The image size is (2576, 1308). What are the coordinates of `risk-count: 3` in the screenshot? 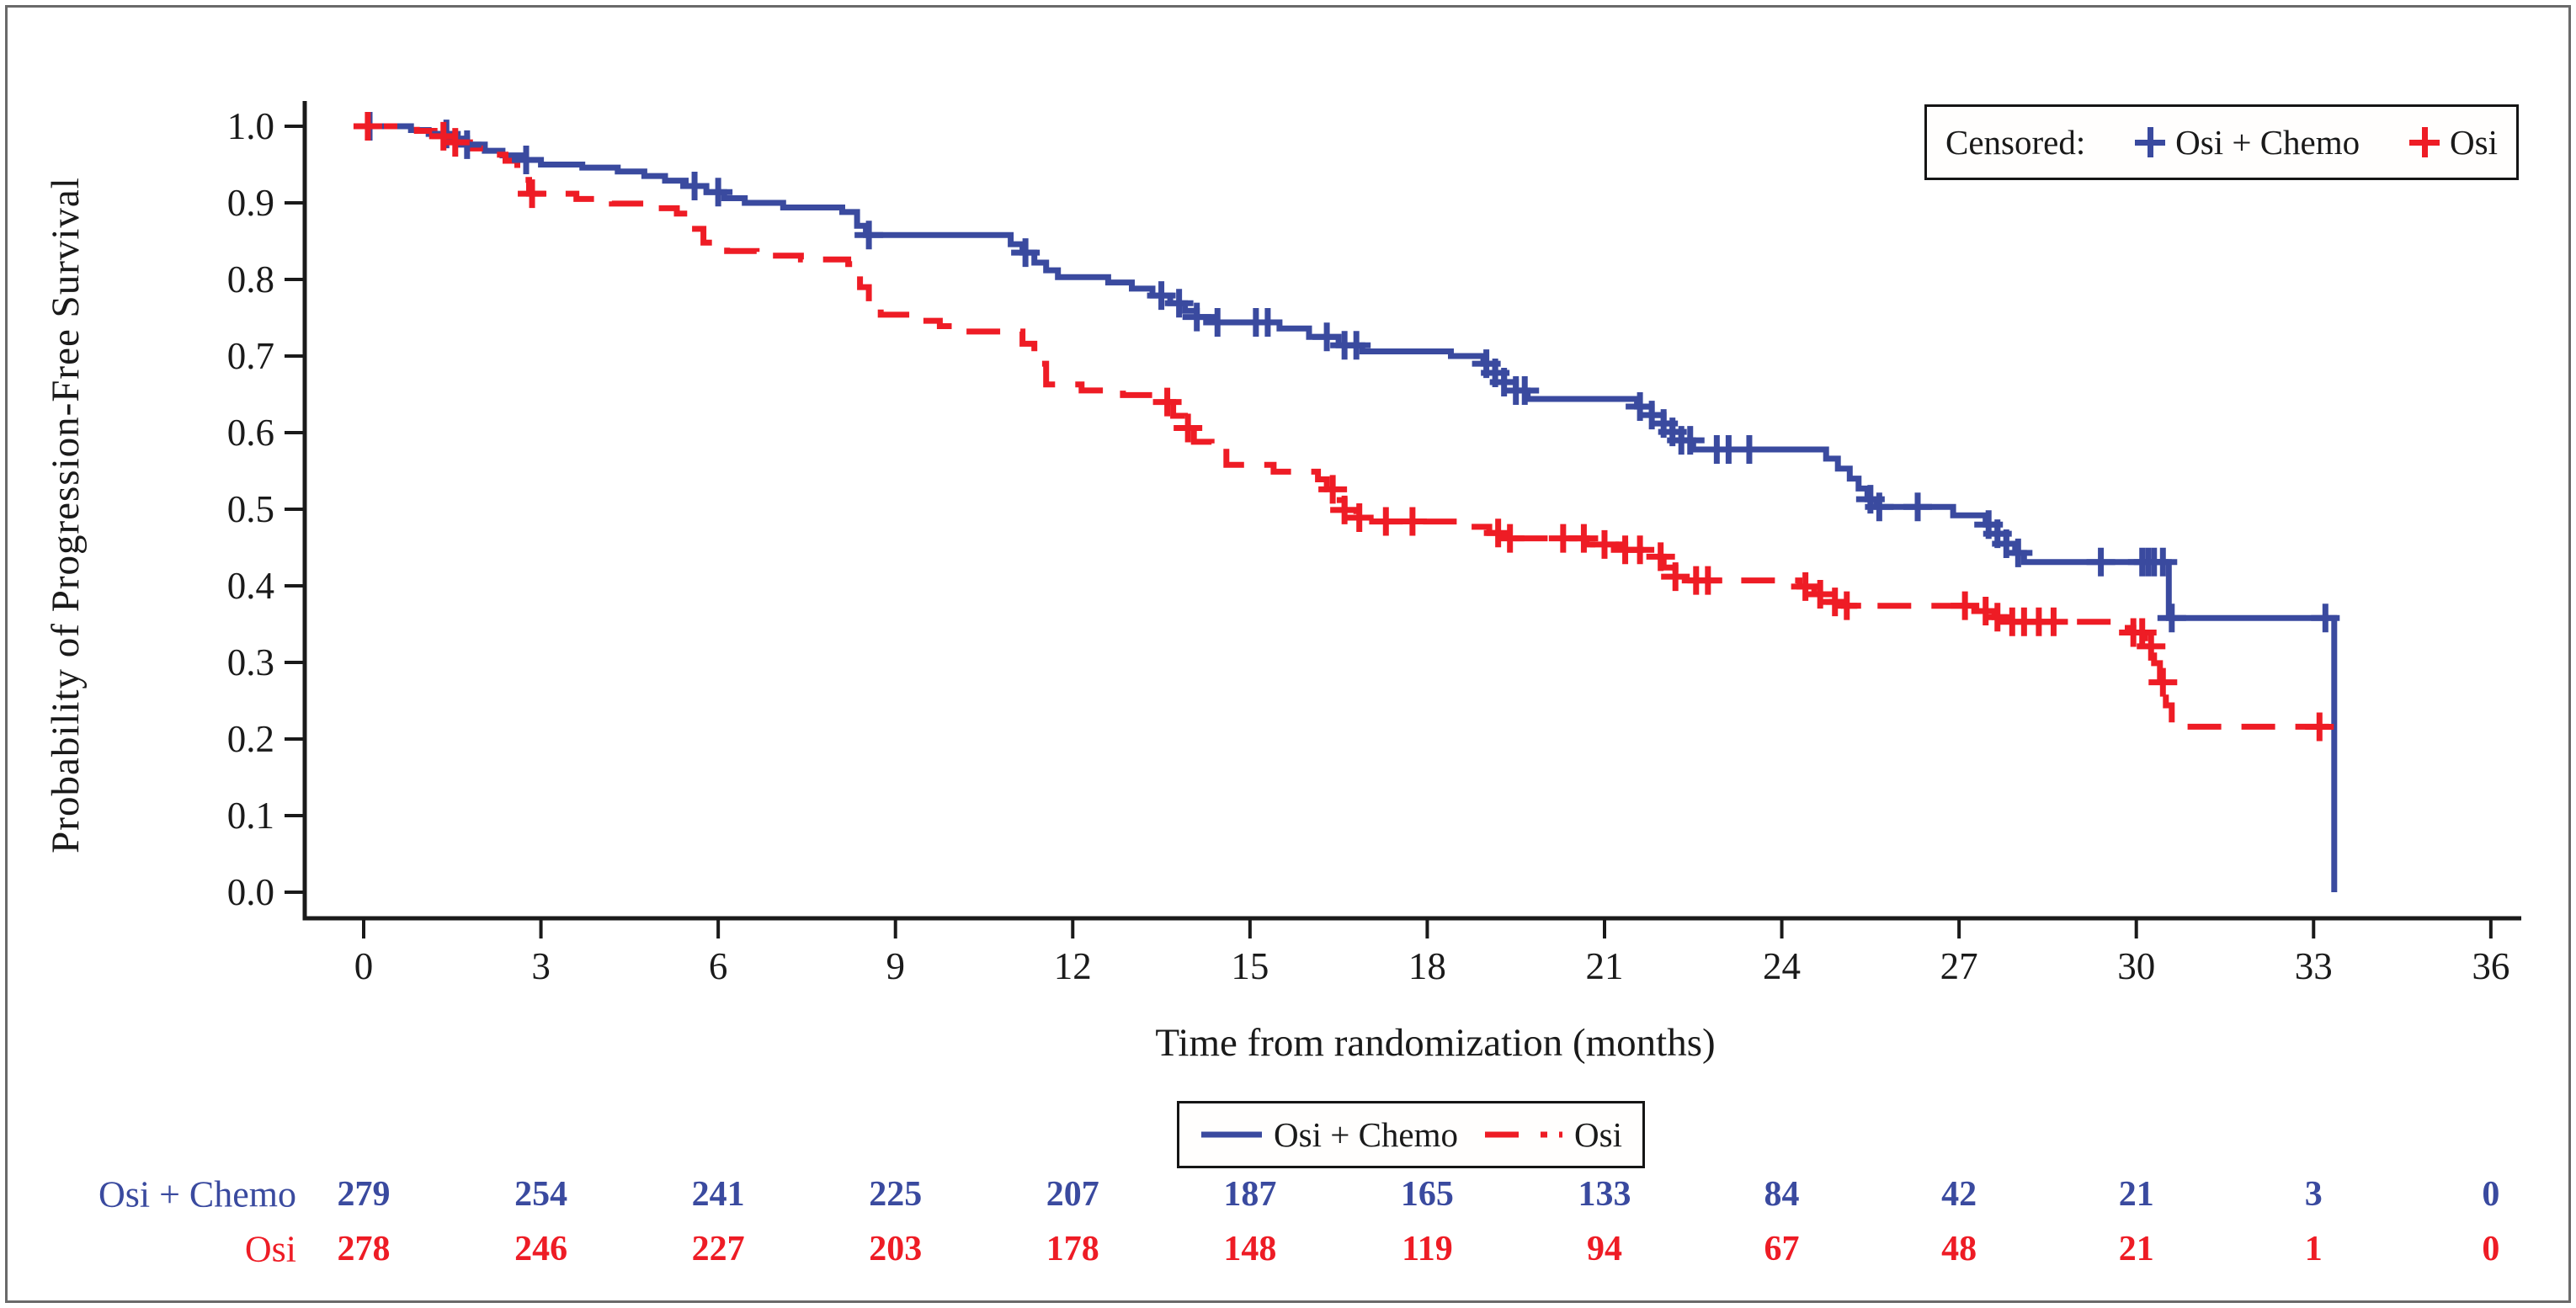 It's located at (2313, 1194).